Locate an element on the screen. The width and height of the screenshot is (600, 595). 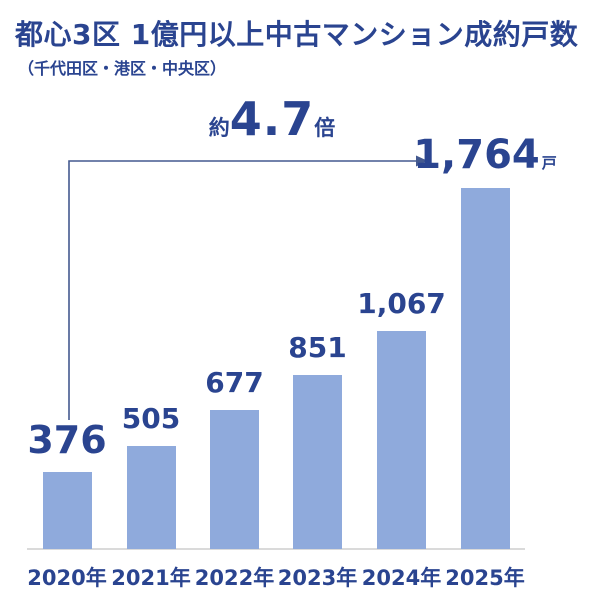
bar-2024年 is located at coordinates (401, 440).